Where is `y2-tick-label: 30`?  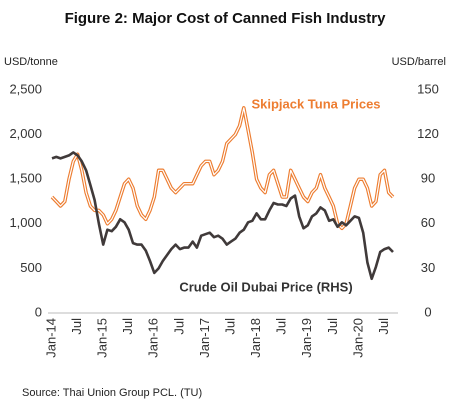 y2-tick-label: 30 is located at coordinates (428, 267).